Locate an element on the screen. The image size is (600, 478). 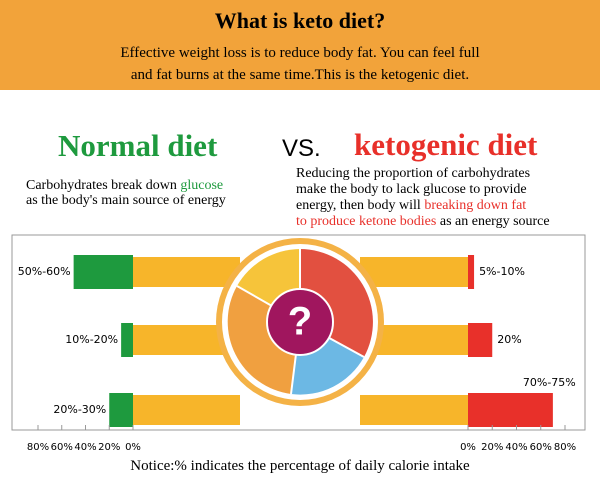
question-badge is located at coordinates (300, 322).